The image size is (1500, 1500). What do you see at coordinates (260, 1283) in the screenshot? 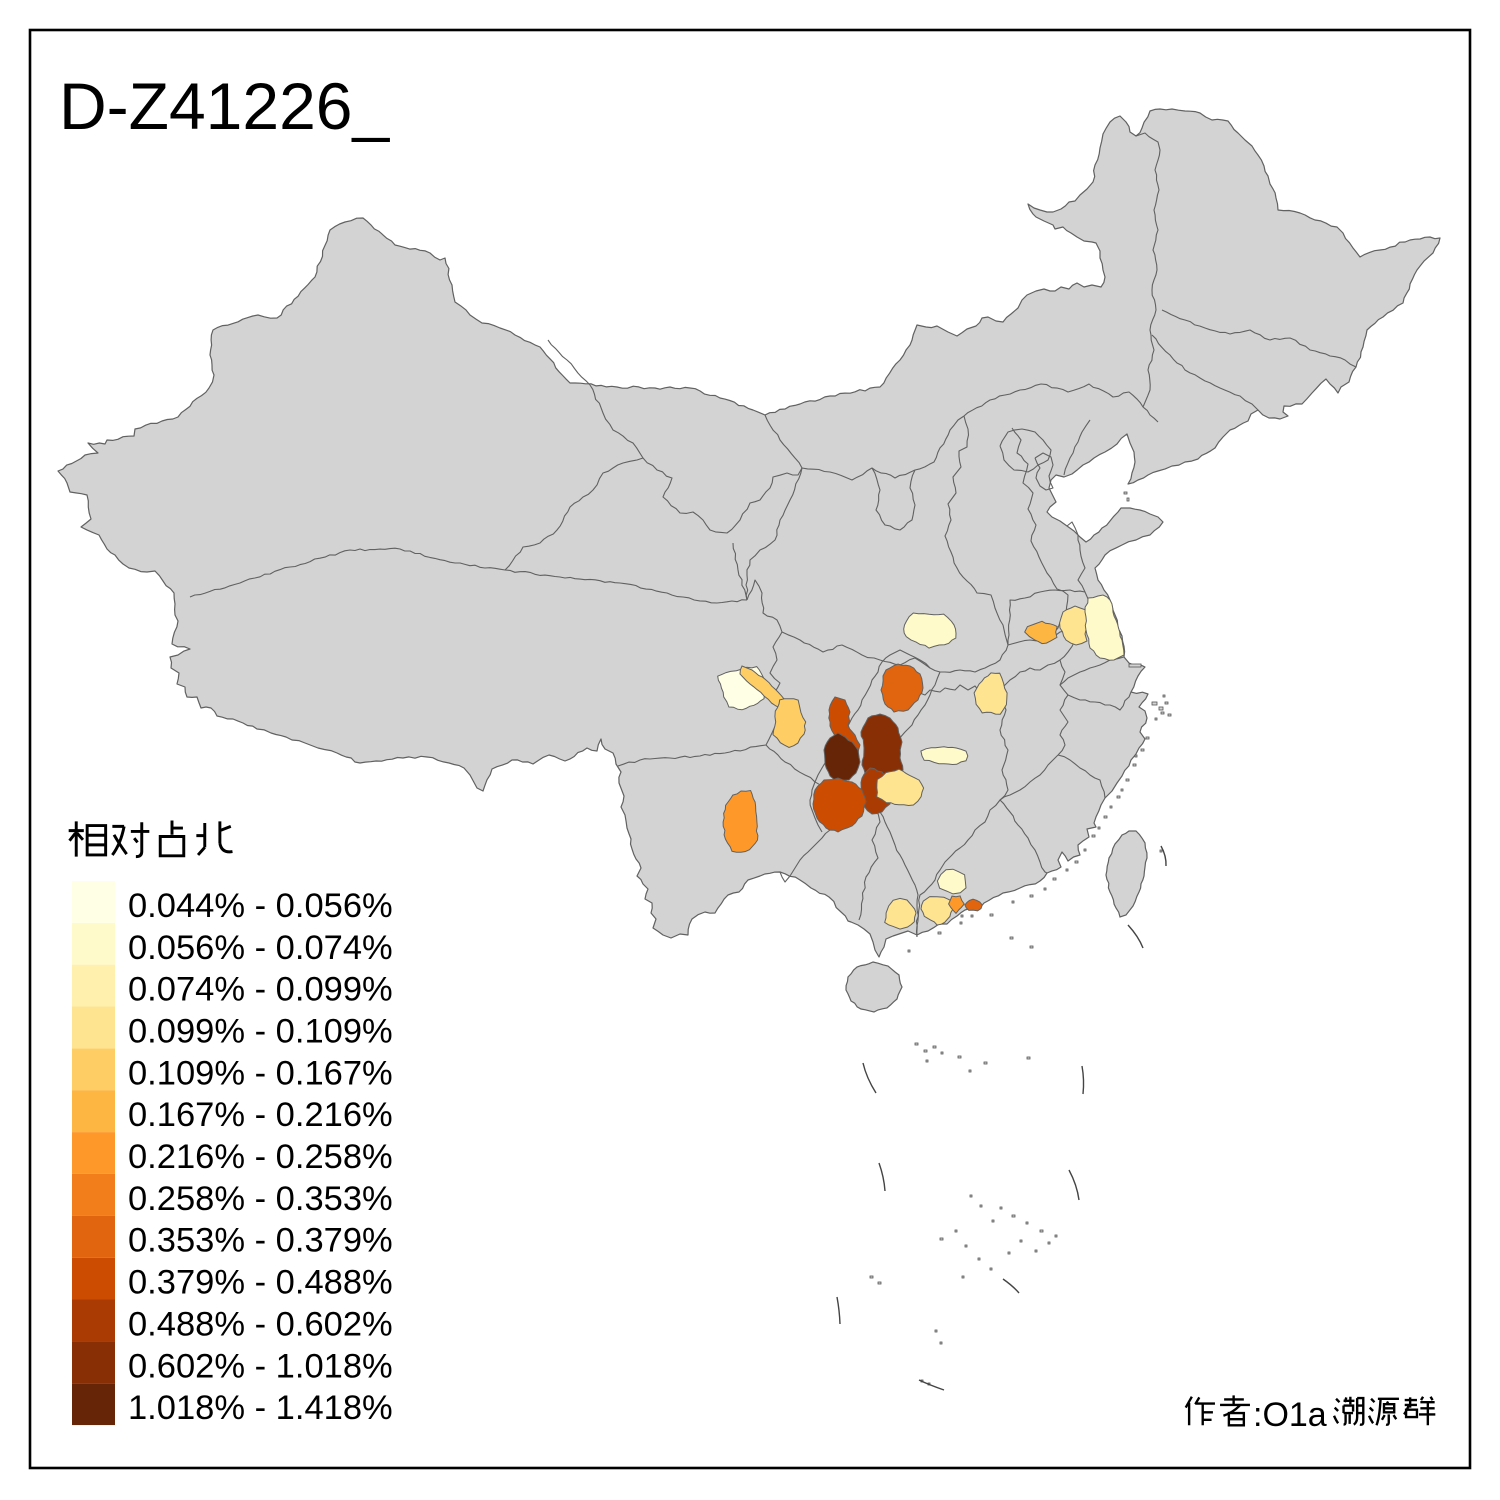
I see `svg-text: 0.379% - 0.488%` at bounding box center [260, 1283].